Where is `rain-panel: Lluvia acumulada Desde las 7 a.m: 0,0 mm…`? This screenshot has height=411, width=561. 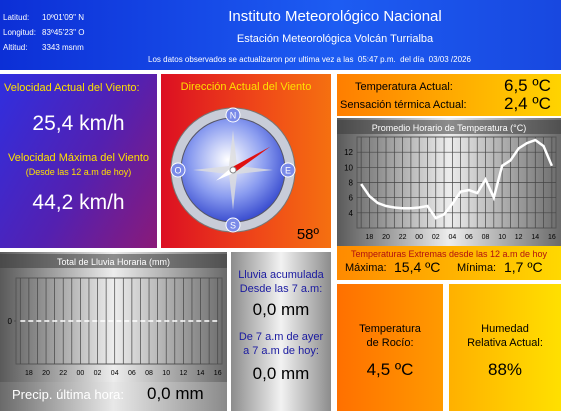 rain-panel: Lluvia acumulada Desde las 7 a.m: 0,0 mm… is located at coordinates (281, 331).